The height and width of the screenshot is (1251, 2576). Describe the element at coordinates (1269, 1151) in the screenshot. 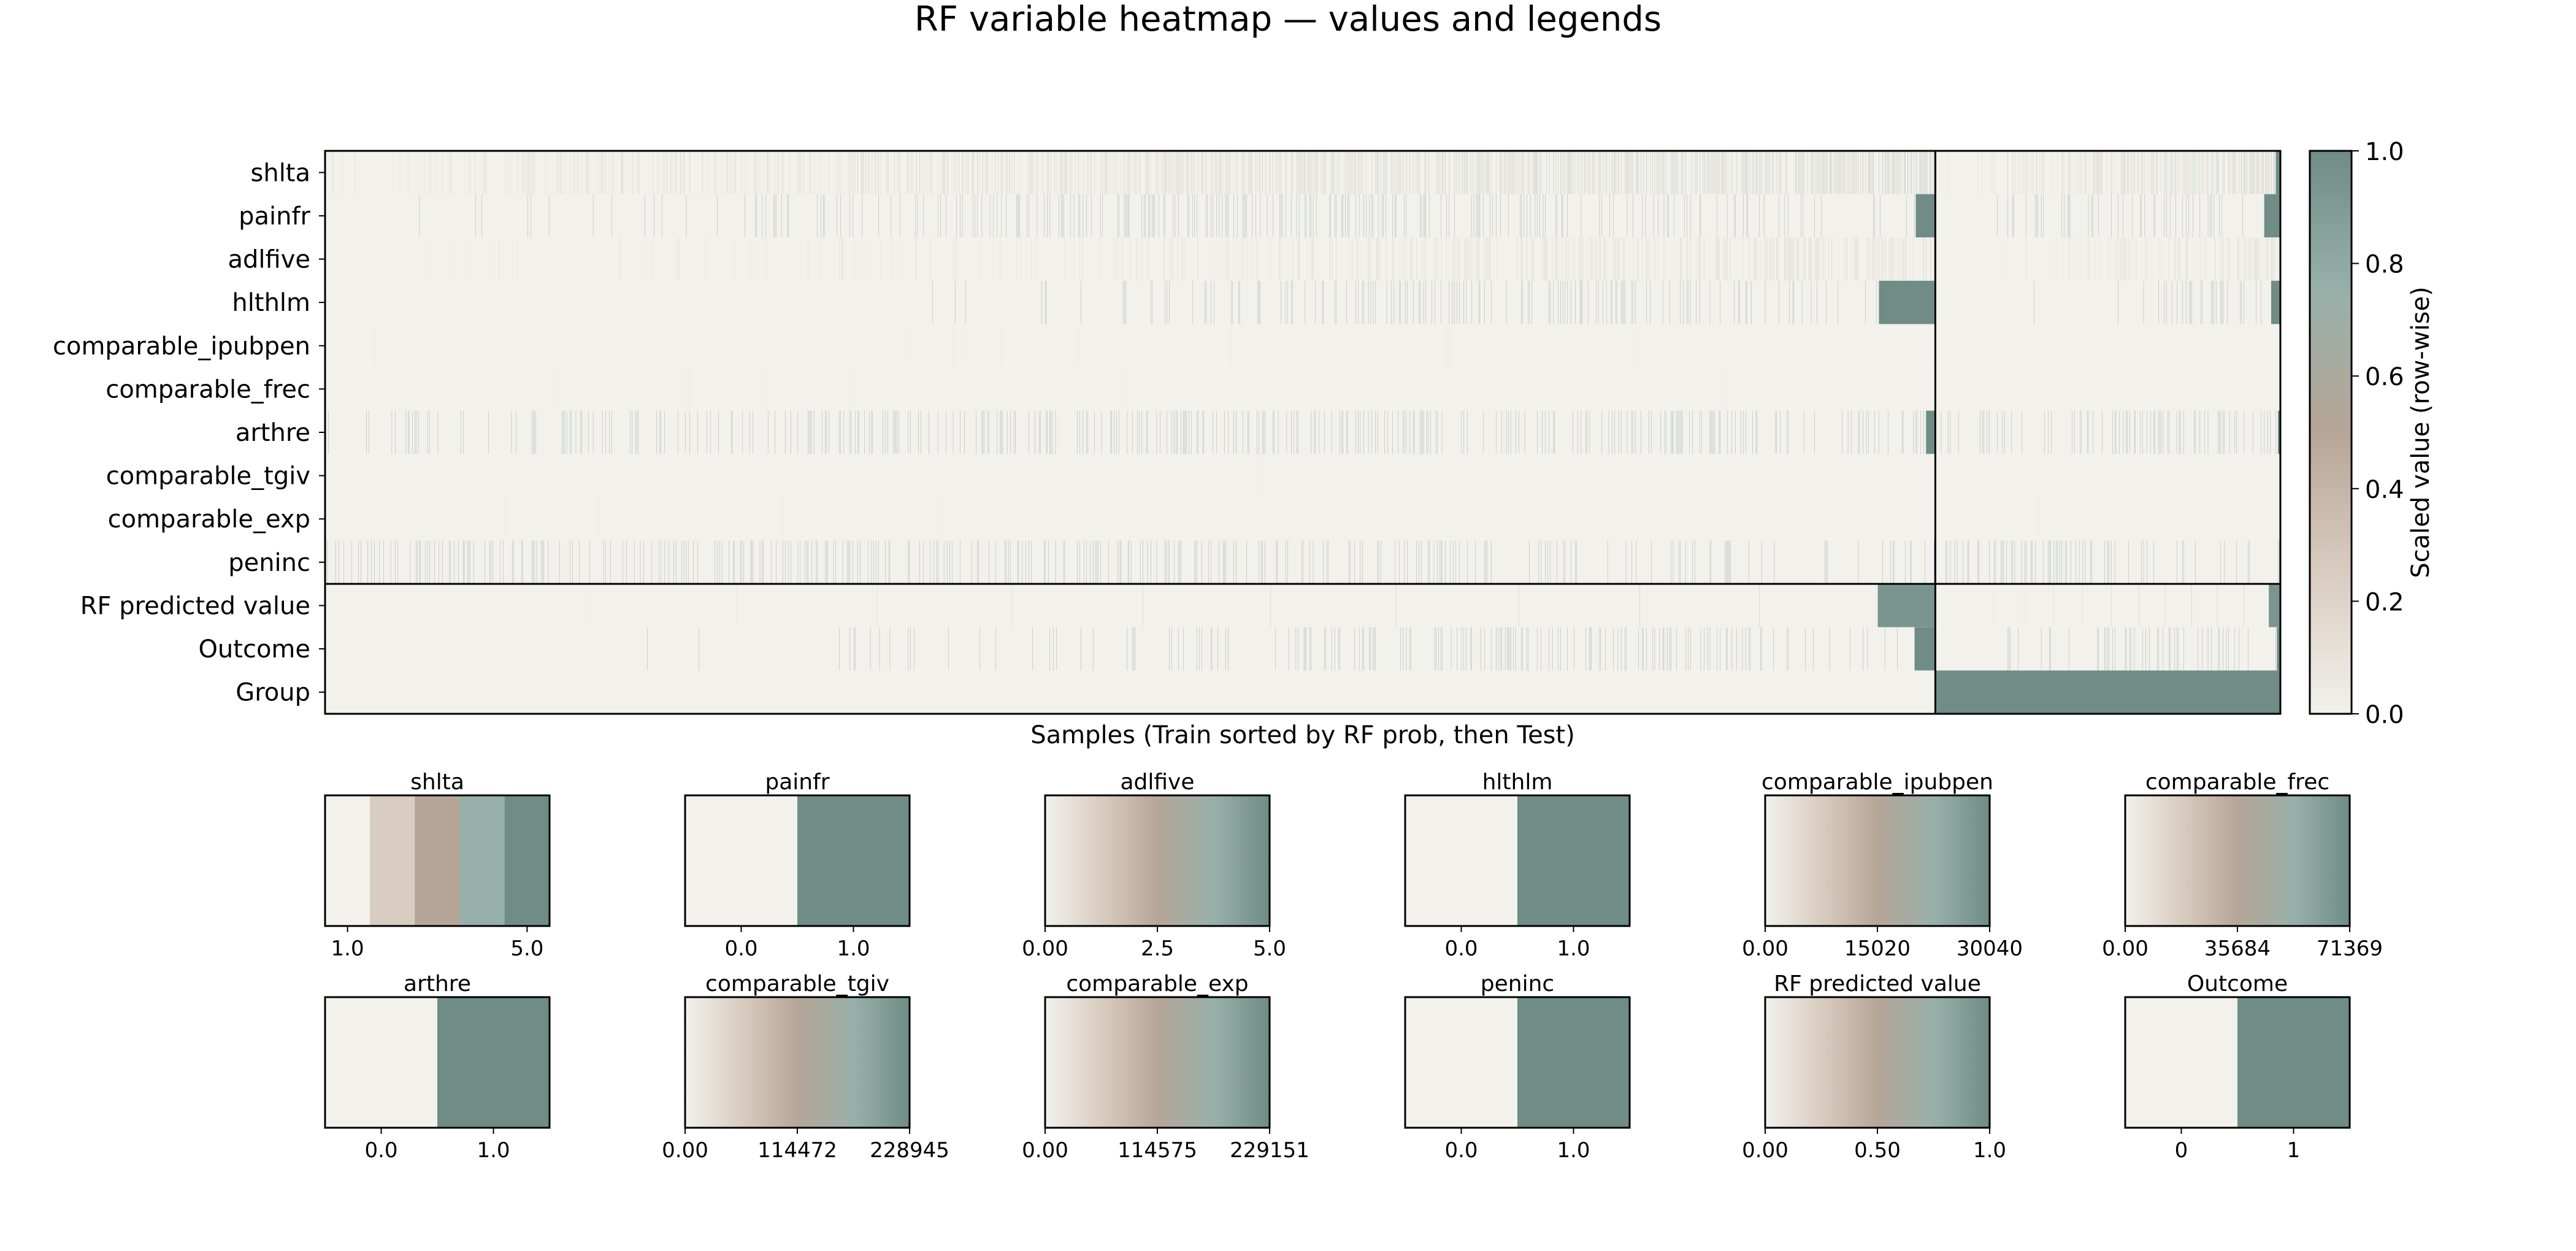

I see `legend-tick-label: 229151` at that location.